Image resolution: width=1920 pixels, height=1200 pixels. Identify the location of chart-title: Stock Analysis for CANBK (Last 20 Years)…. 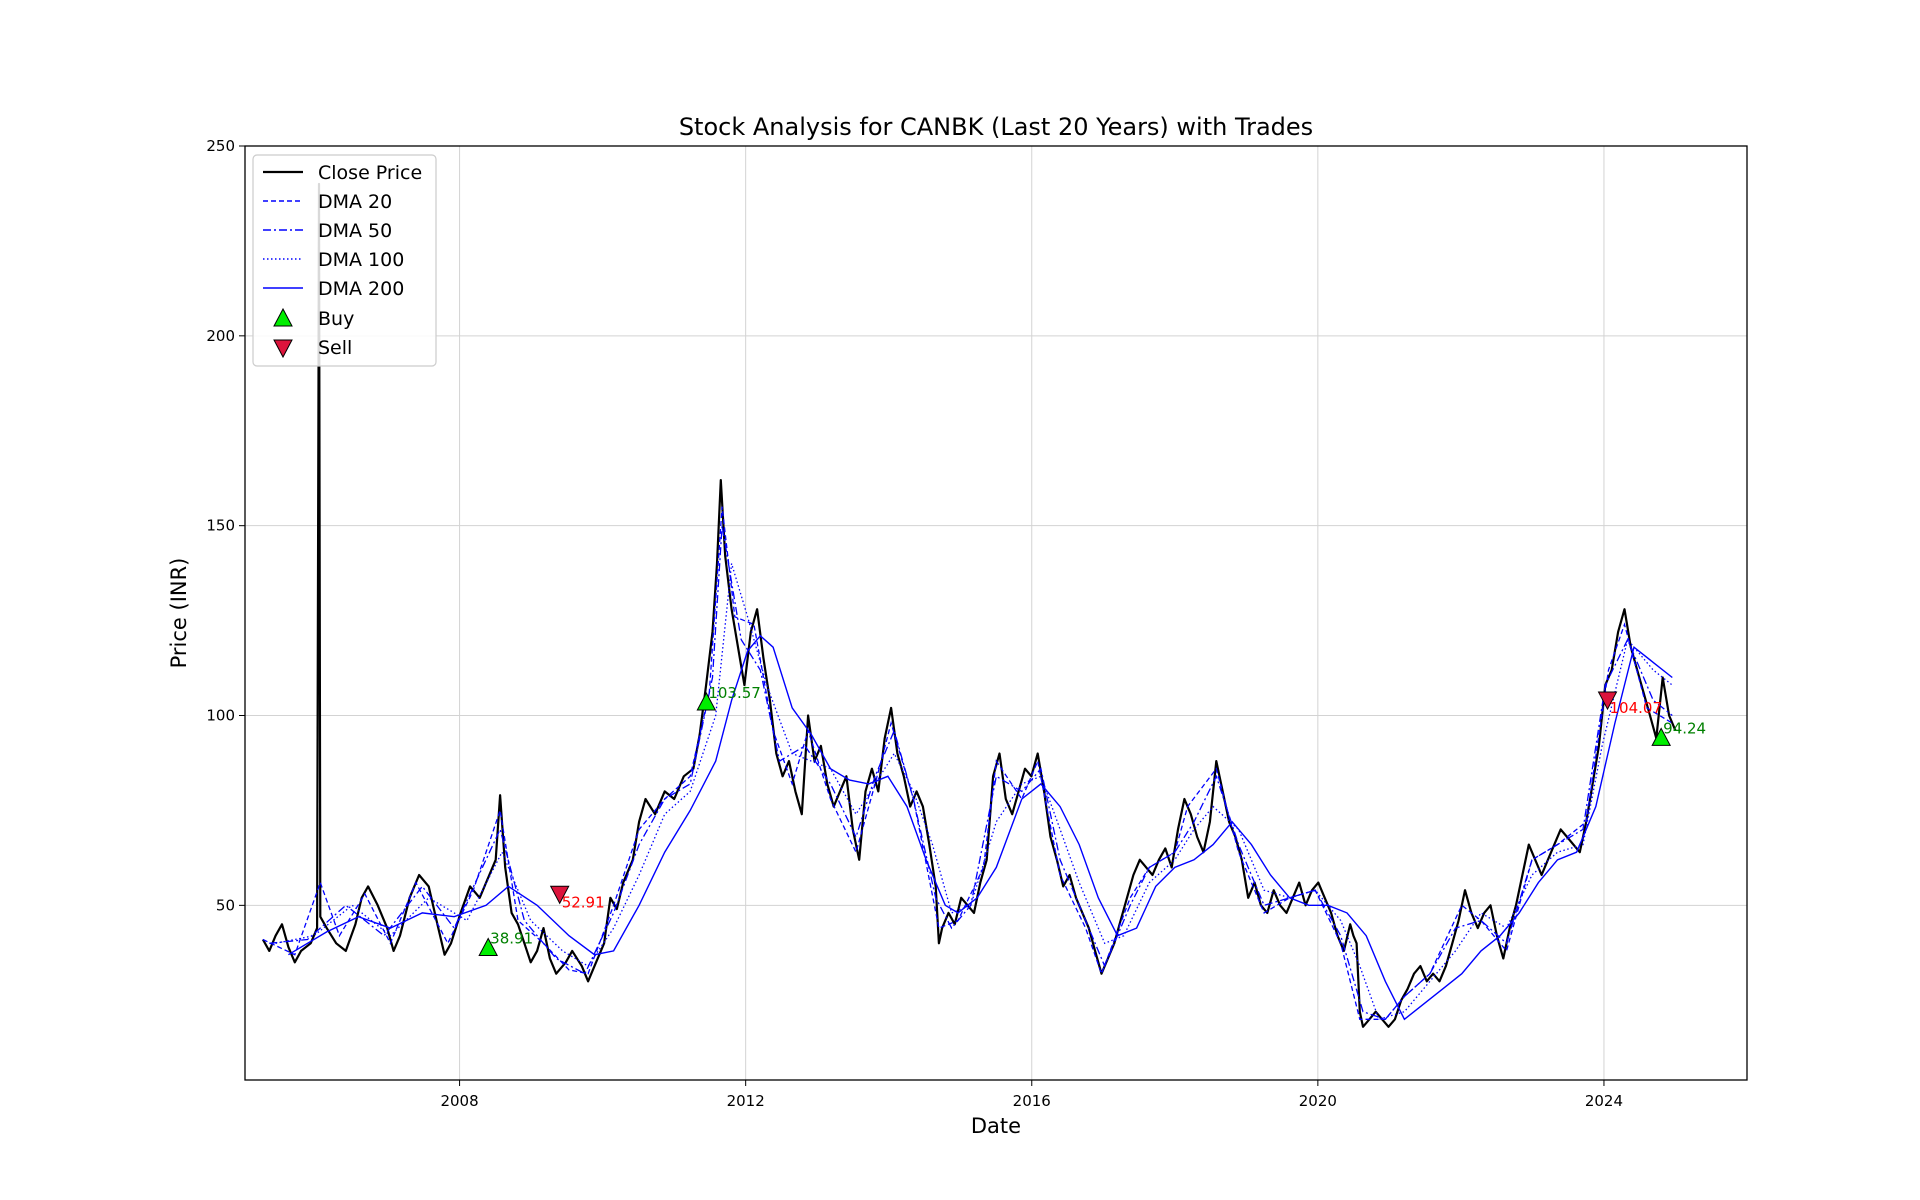
(996, 127).